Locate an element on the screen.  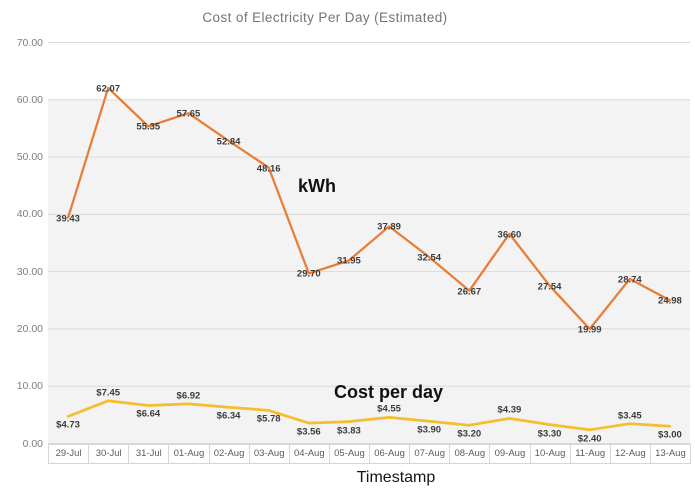
x-tick-cell: 07-Aug is located at coordinates (430, 453).